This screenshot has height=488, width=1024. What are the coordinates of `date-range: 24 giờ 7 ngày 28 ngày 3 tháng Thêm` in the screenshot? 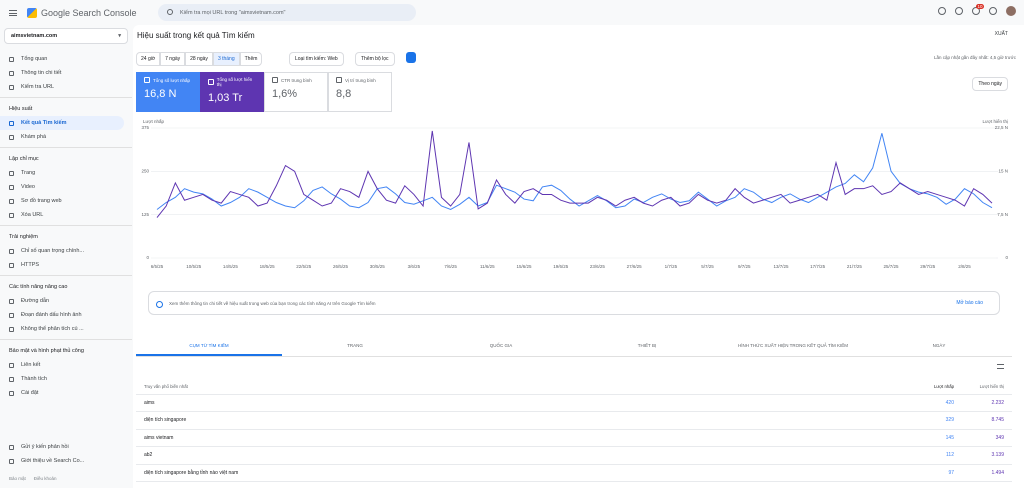 It's located at (199, 59).